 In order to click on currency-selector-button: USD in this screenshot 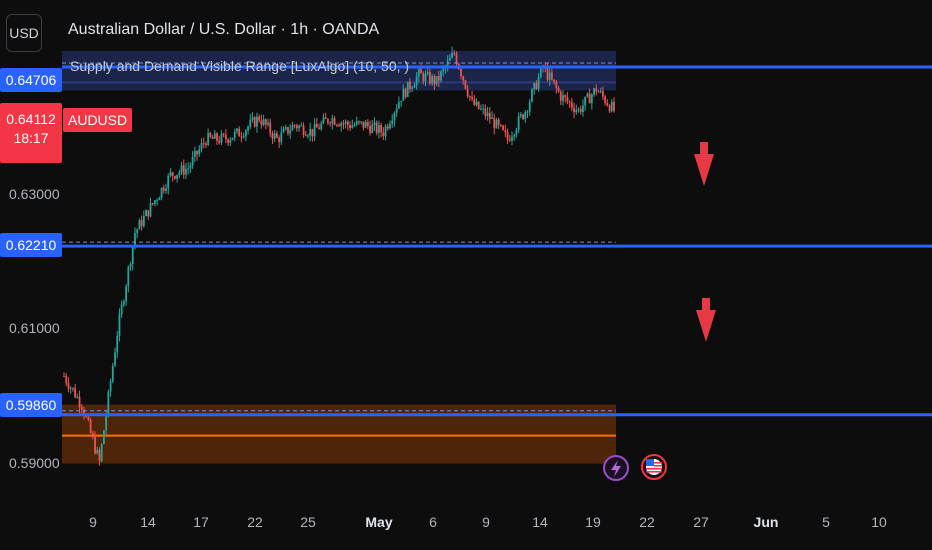, I will do `click(24, 33)`.